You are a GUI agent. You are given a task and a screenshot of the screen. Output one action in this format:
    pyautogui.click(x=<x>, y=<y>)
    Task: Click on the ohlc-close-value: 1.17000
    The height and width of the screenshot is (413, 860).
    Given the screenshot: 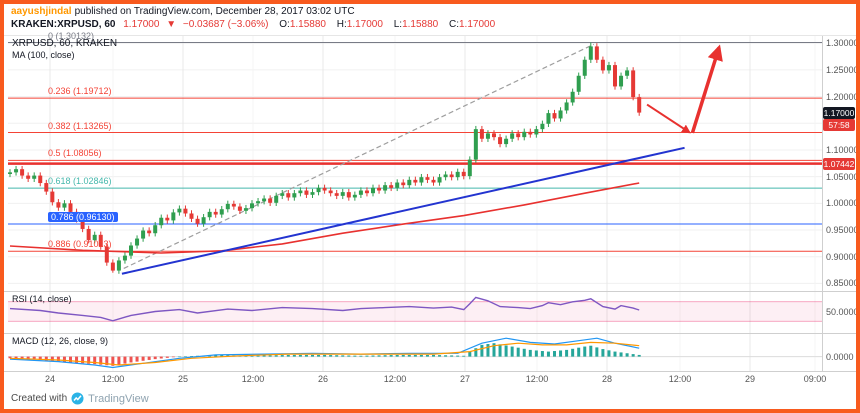 What is the action you would take?
    pyautogui.click(x=477, y=24)
    